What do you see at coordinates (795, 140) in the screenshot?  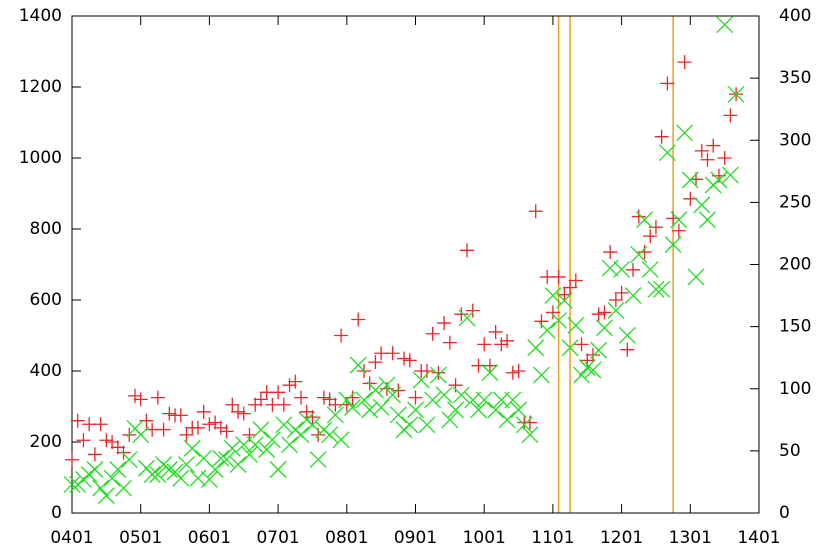 I see `y2-tick-label: 300` at bounding box center [795, 140].